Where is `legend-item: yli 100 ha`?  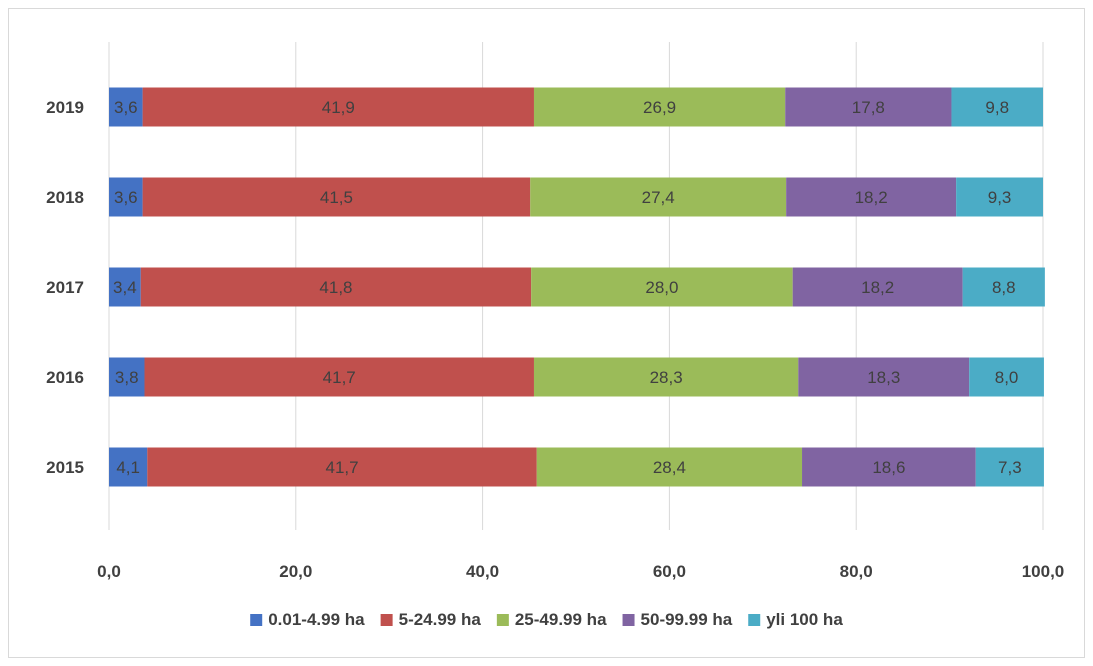 legend-item: yli 100 ha is located at coordinates (795, 619).